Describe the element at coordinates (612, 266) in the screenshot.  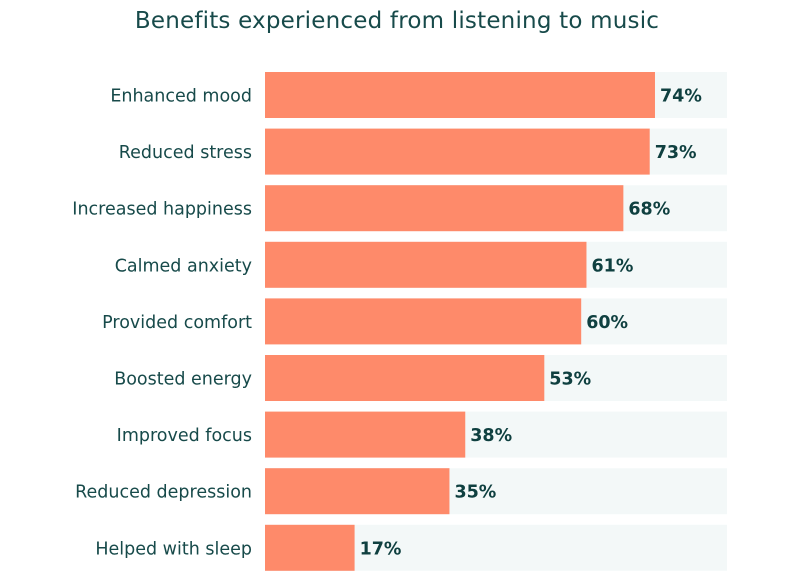
I see `value-label: 61%` at that location.